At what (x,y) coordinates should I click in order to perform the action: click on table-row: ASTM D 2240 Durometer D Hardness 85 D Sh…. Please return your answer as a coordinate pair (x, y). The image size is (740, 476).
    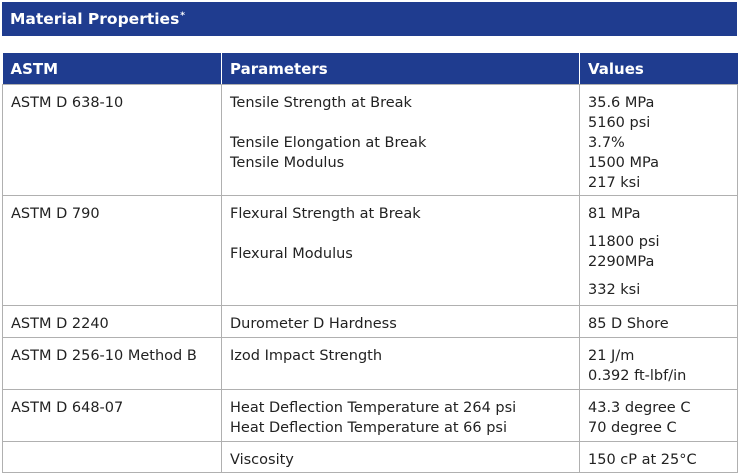
    Looking at the image, I should click on (370, 321).